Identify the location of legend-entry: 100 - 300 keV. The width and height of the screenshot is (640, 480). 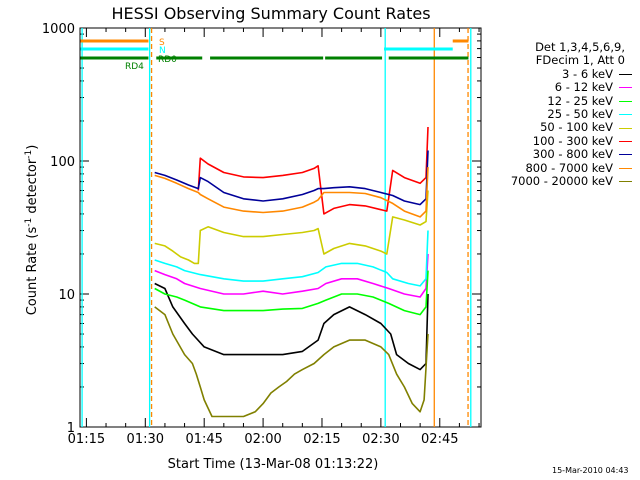
(561, 140).